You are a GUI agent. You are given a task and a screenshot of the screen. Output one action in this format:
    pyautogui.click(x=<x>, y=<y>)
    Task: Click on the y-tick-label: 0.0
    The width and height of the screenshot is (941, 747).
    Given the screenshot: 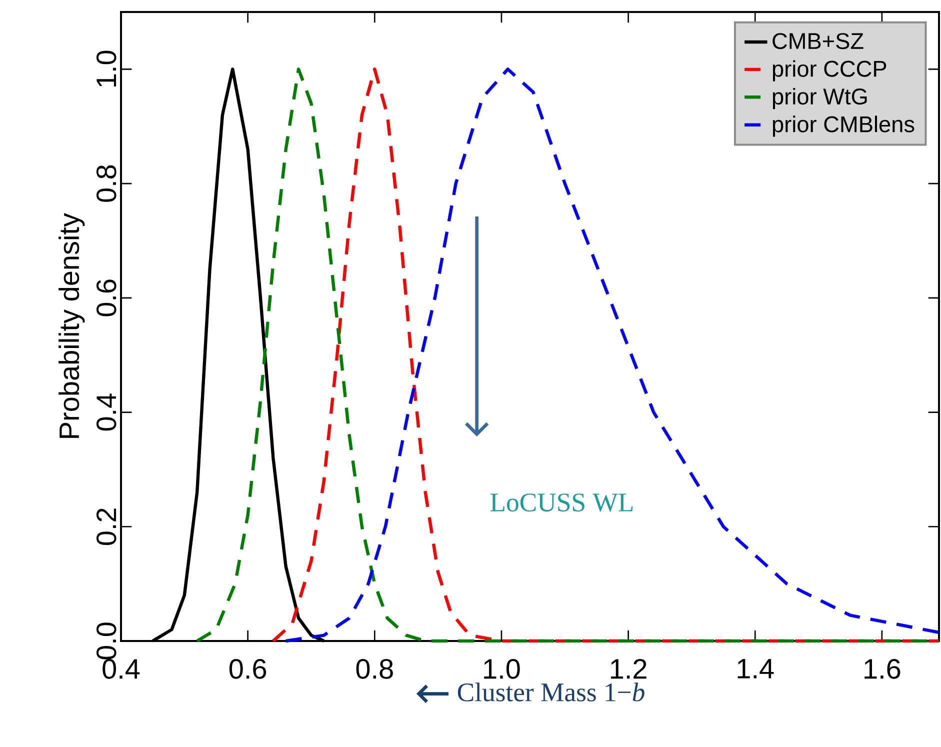 What is the action you would take?
    pyautogui.click(x=106, y=641)
    